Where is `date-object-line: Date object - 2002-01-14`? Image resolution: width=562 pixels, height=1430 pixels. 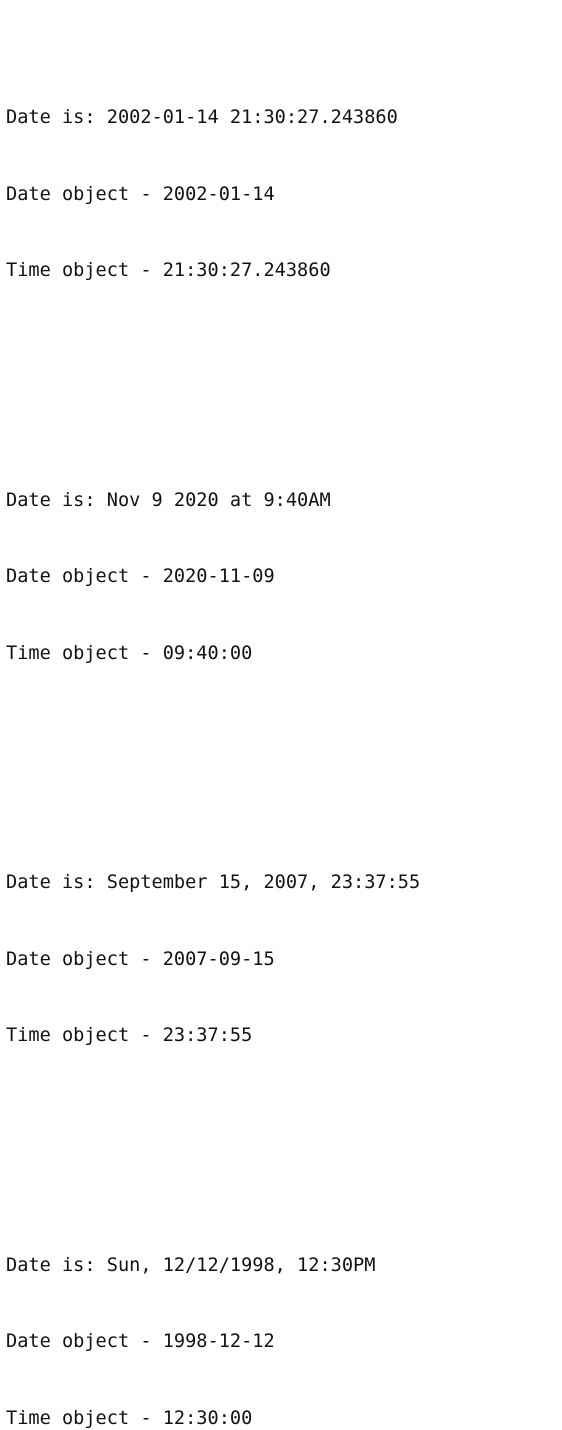 date-object-line: Date object - 2002-01-14 is located at coordinates (284, 195).